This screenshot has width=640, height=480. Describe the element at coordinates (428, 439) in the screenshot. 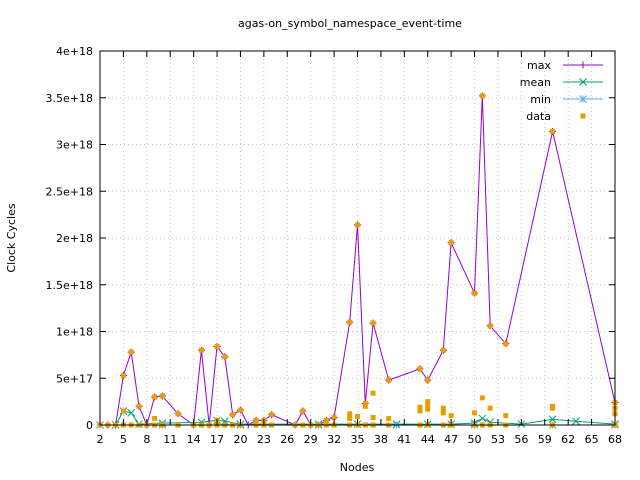

I see `x-tick-label: 44` at that location.